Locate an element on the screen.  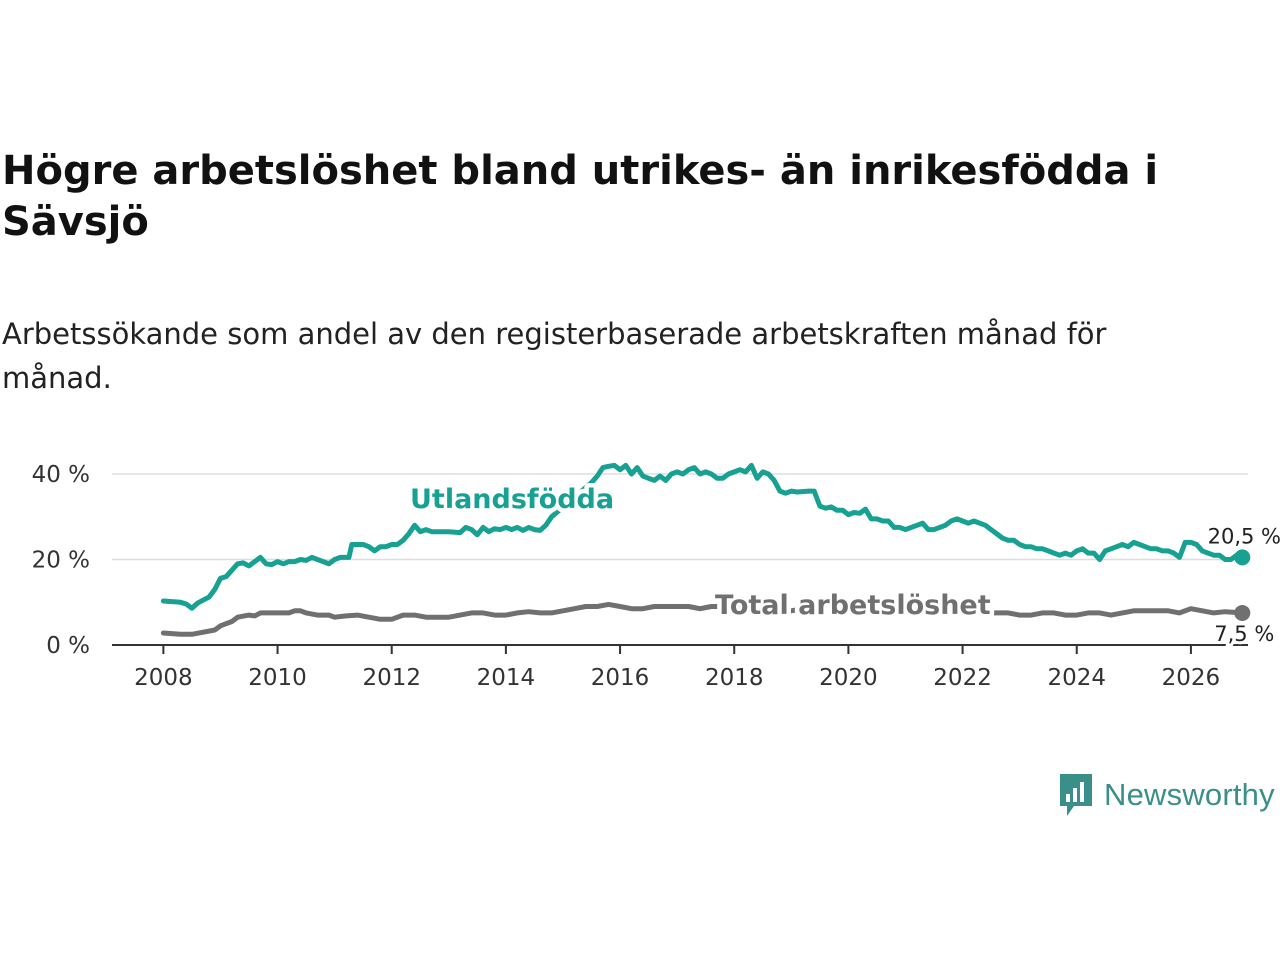
x-tick-label: 2026 is located at coordinates (1191, 678).